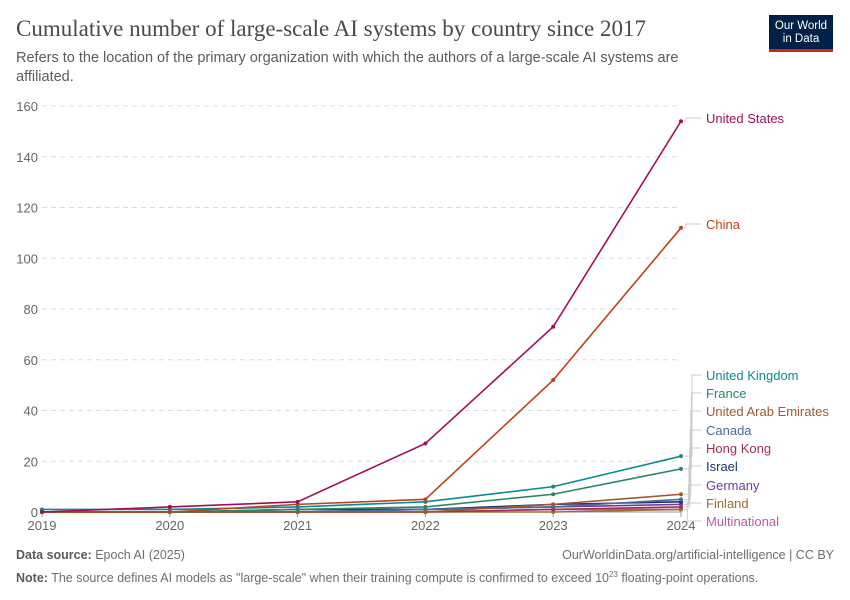 Image resolution: width=850 pixels, height=600 pixels. I want to click on y-tick-label: 140, so click(27, 157).